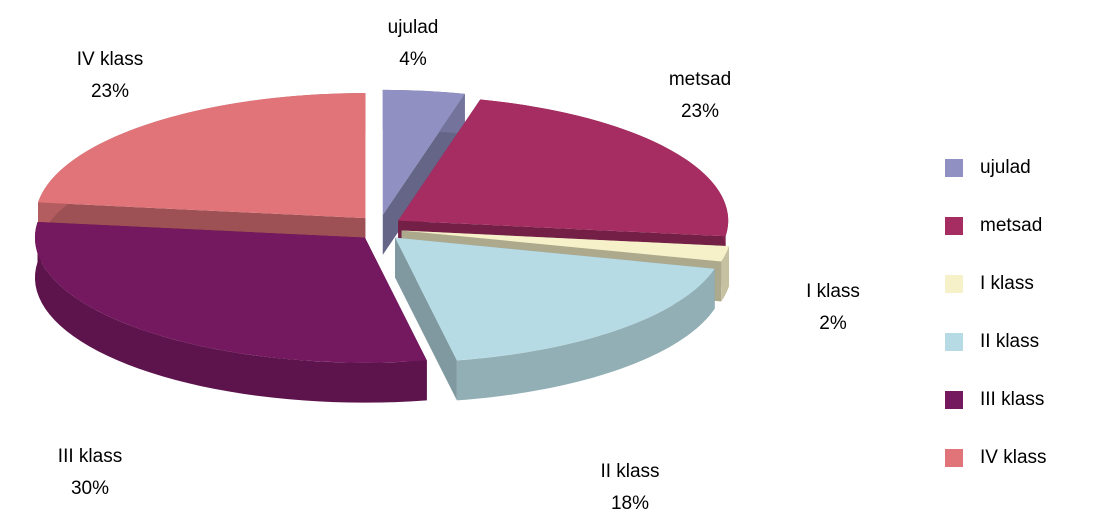  Describe the element at coordinates (833, 323) in the screenshot. I see `slice-value-label: 2%` at that location.